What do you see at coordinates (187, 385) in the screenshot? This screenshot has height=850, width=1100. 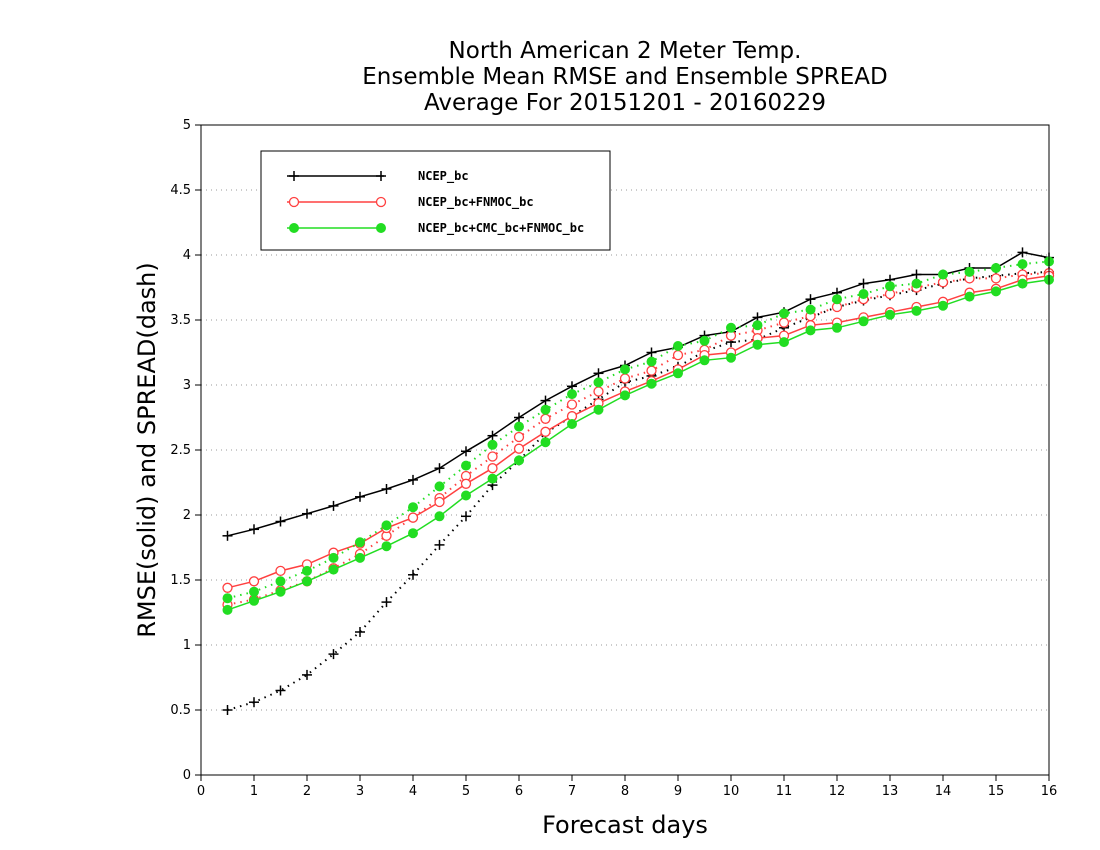 I see `y-tick-label: 3` at bounding box center [187, 385].